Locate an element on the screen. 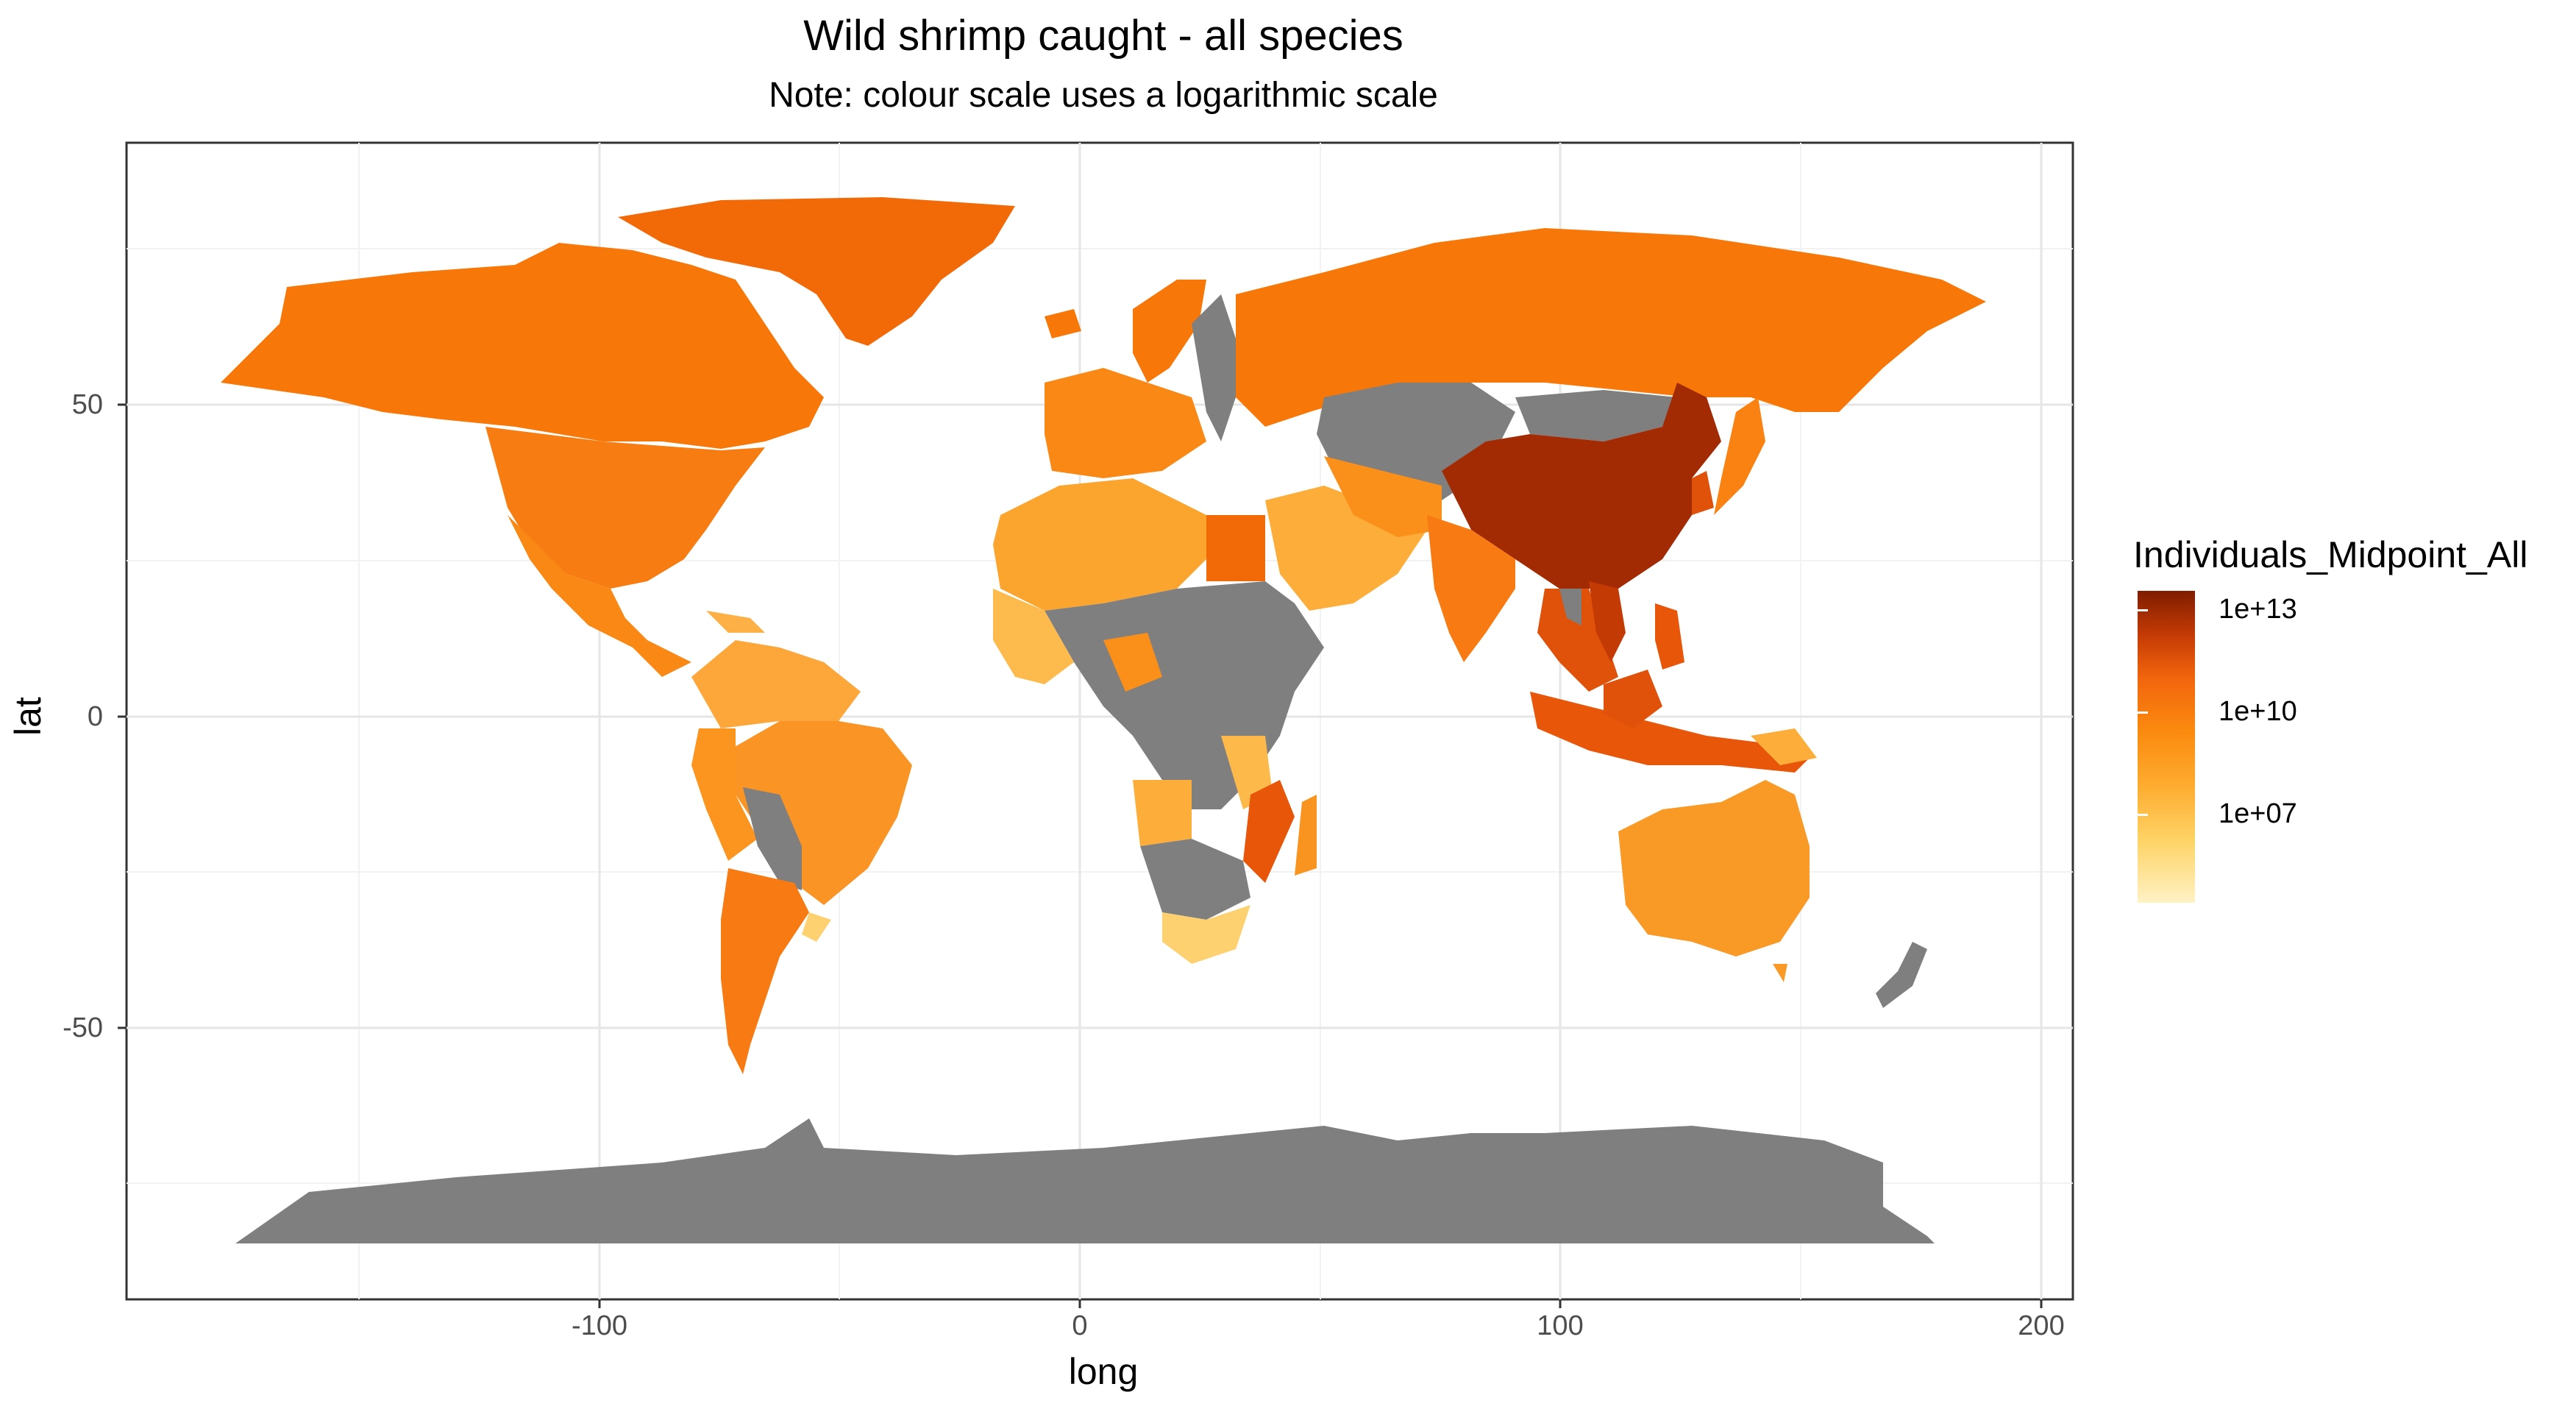 This screenshot has width=2576, height=1409. region-paraguay-bolivia is located at coordinates (772, 838).